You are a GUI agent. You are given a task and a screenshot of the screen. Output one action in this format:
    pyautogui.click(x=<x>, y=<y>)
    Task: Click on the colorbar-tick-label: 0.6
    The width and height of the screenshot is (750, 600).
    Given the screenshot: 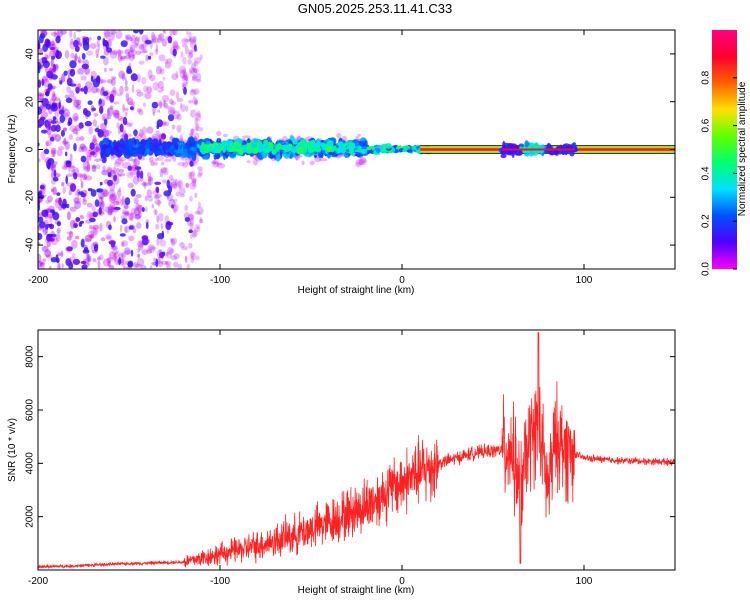 What is the action you would take?
    pyautogui.click(x=706, y=125)
    